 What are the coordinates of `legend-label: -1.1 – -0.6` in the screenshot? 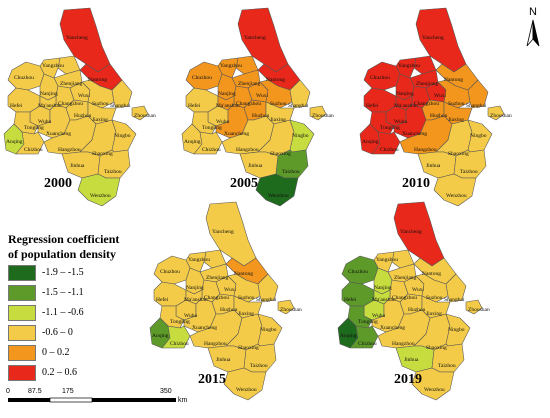 It's located at (63, 312).